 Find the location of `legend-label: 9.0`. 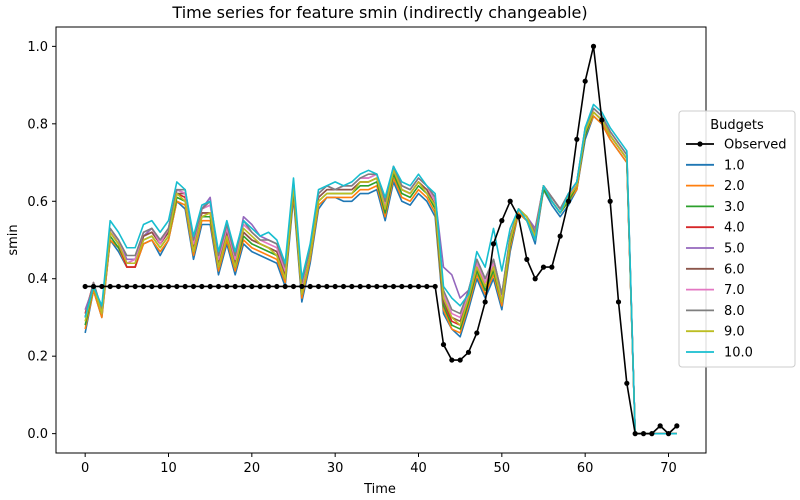

legend-label: 9.0 is located at coordinates (734, 332).